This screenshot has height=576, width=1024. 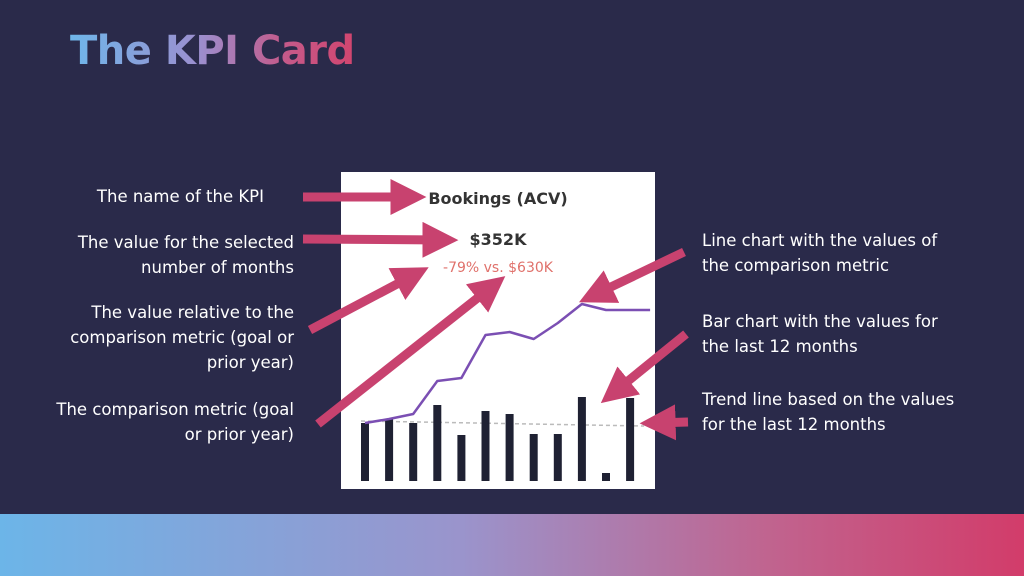 I want to click on trend-line, so click(x=502, y=423).